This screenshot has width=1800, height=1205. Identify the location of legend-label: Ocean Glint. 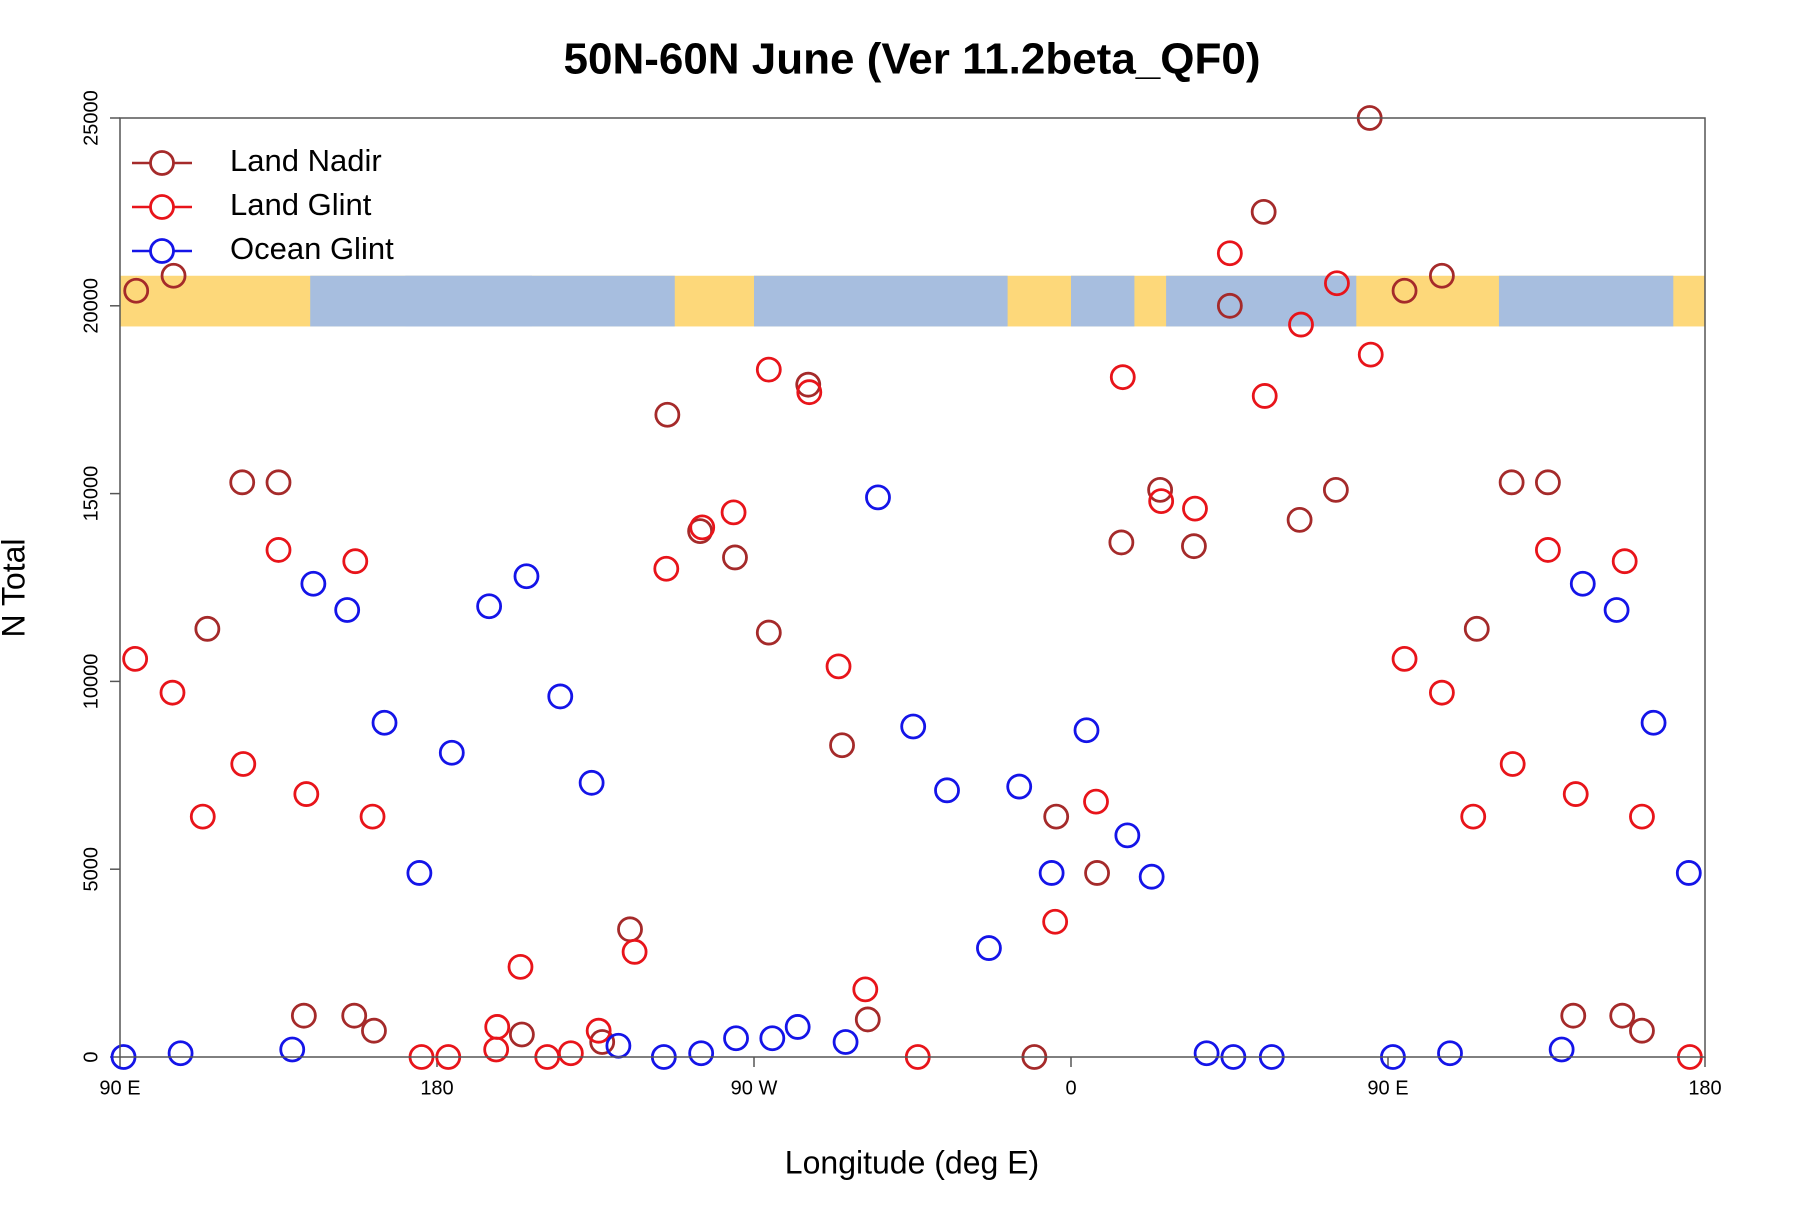
(312, 248).